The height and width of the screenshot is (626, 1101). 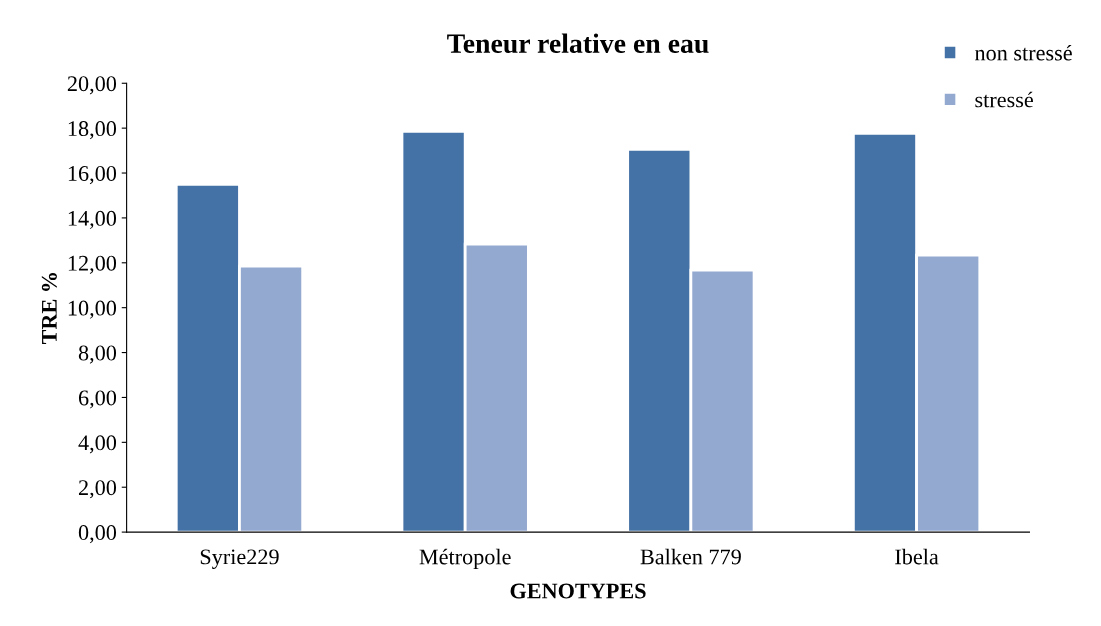 What do you see at coordinates (690, 556) in the screenshot?
I see `x-tick-label: Balken 779` at bounding box center [690, 556].